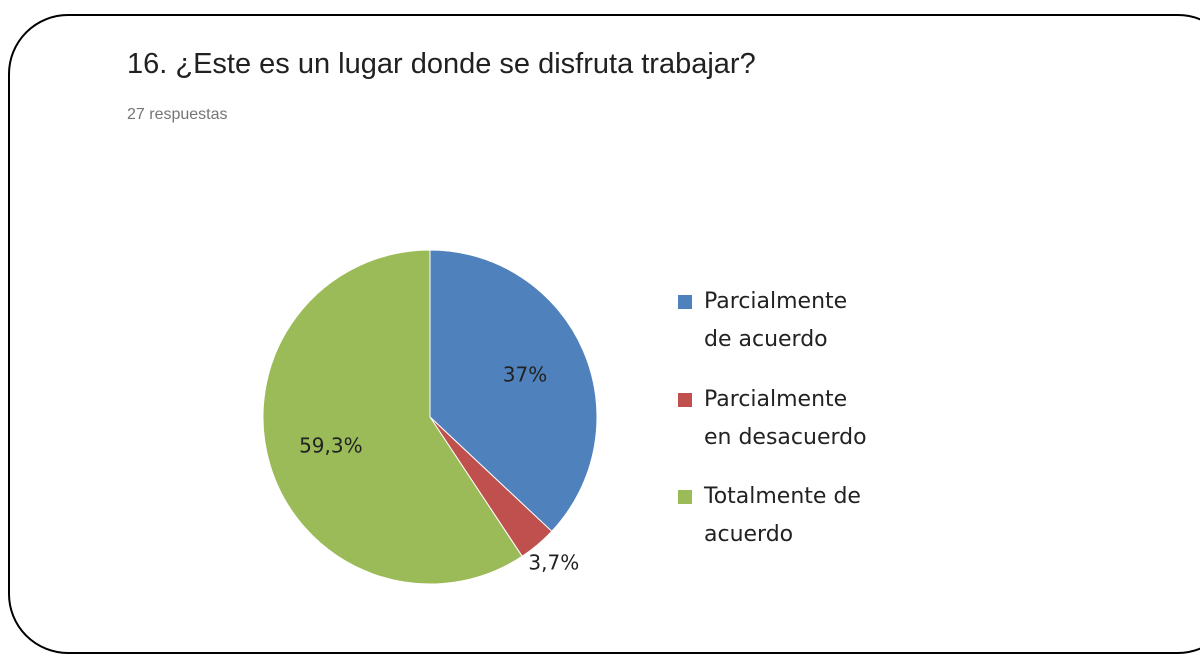 This screenshot has width=1200, height=654. What do you see at coordinates (177, 114) in the screenshot?
I see `response-count: 27 respuestas` at bounding box center [177, 114].